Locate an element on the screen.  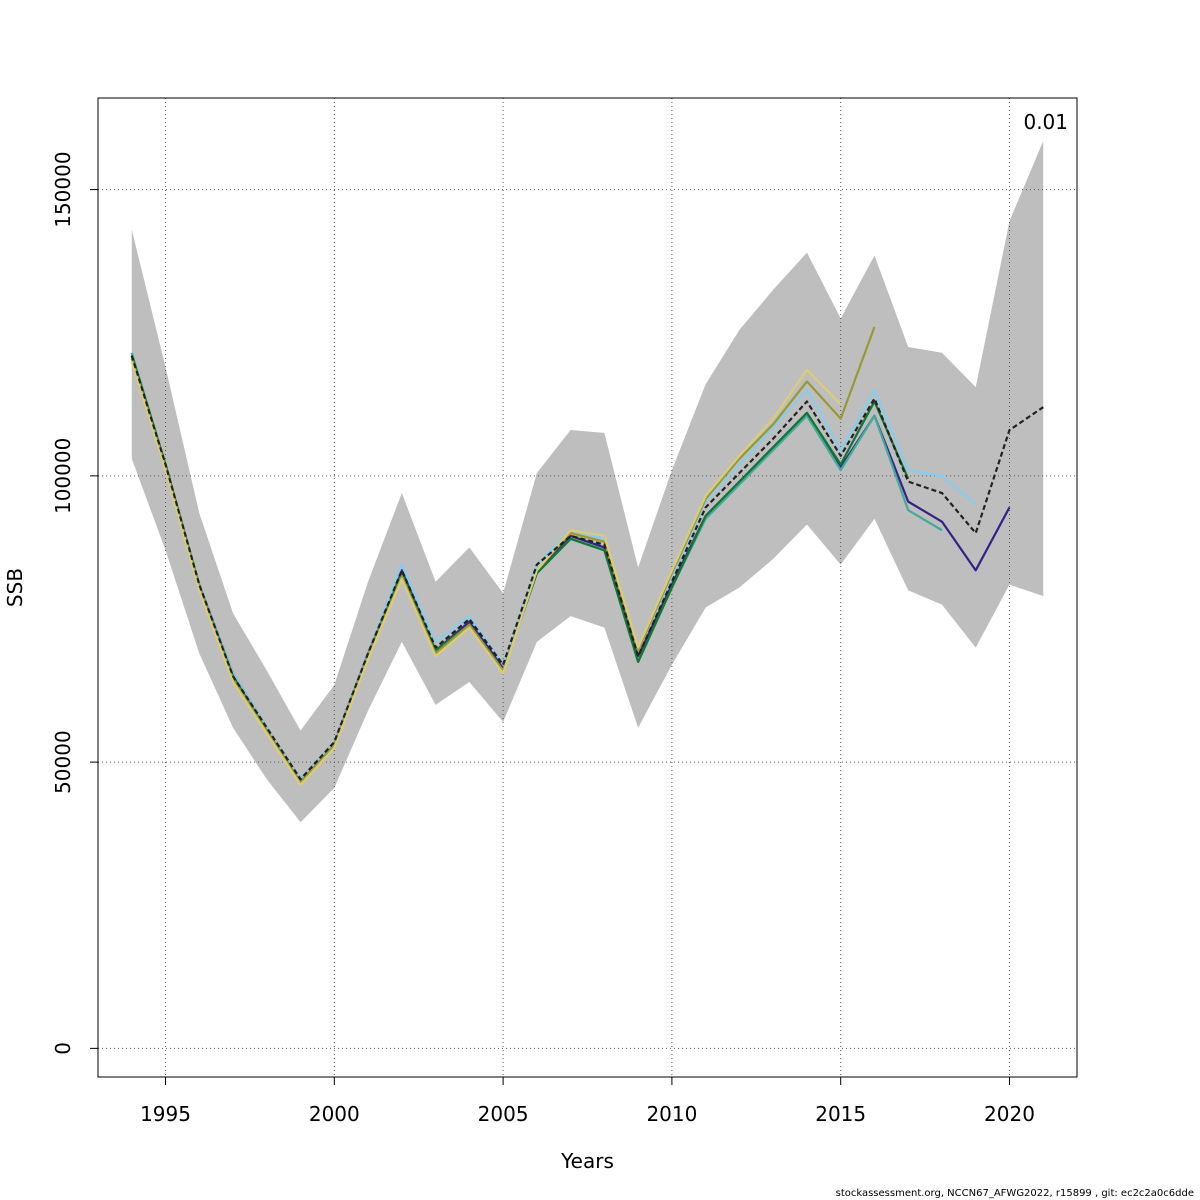
x-axis-title: Years is located at coordinates (587, 1161).